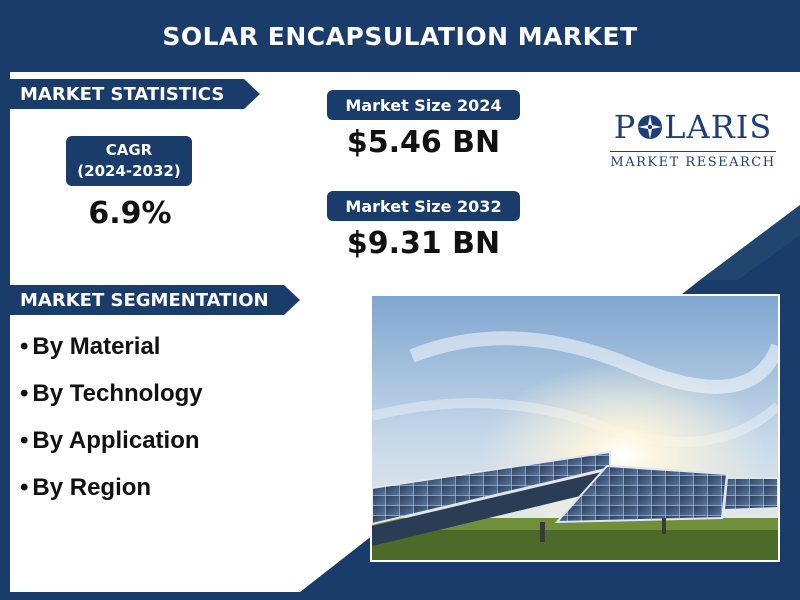 Image resolution: width=800 pixels, height=600 pixels. What do you see at coordinates (129, 150) in the screenshot?
I see `cagr-label-line1: CAGR` at bounding box center [129, 150].